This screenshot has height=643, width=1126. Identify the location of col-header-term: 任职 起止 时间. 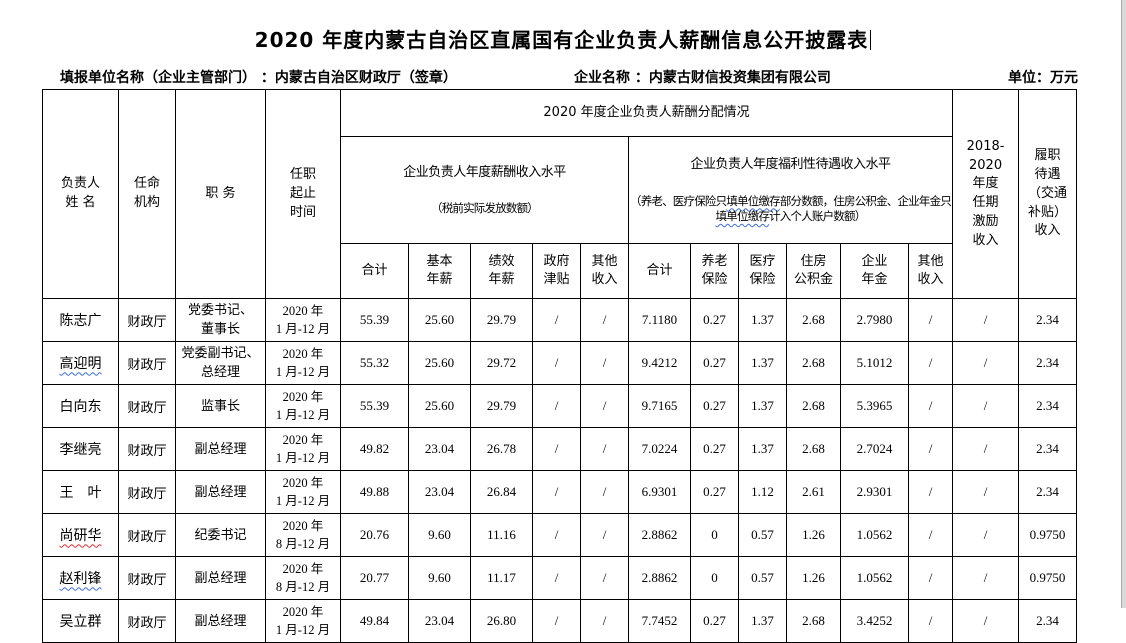
(303, 194).